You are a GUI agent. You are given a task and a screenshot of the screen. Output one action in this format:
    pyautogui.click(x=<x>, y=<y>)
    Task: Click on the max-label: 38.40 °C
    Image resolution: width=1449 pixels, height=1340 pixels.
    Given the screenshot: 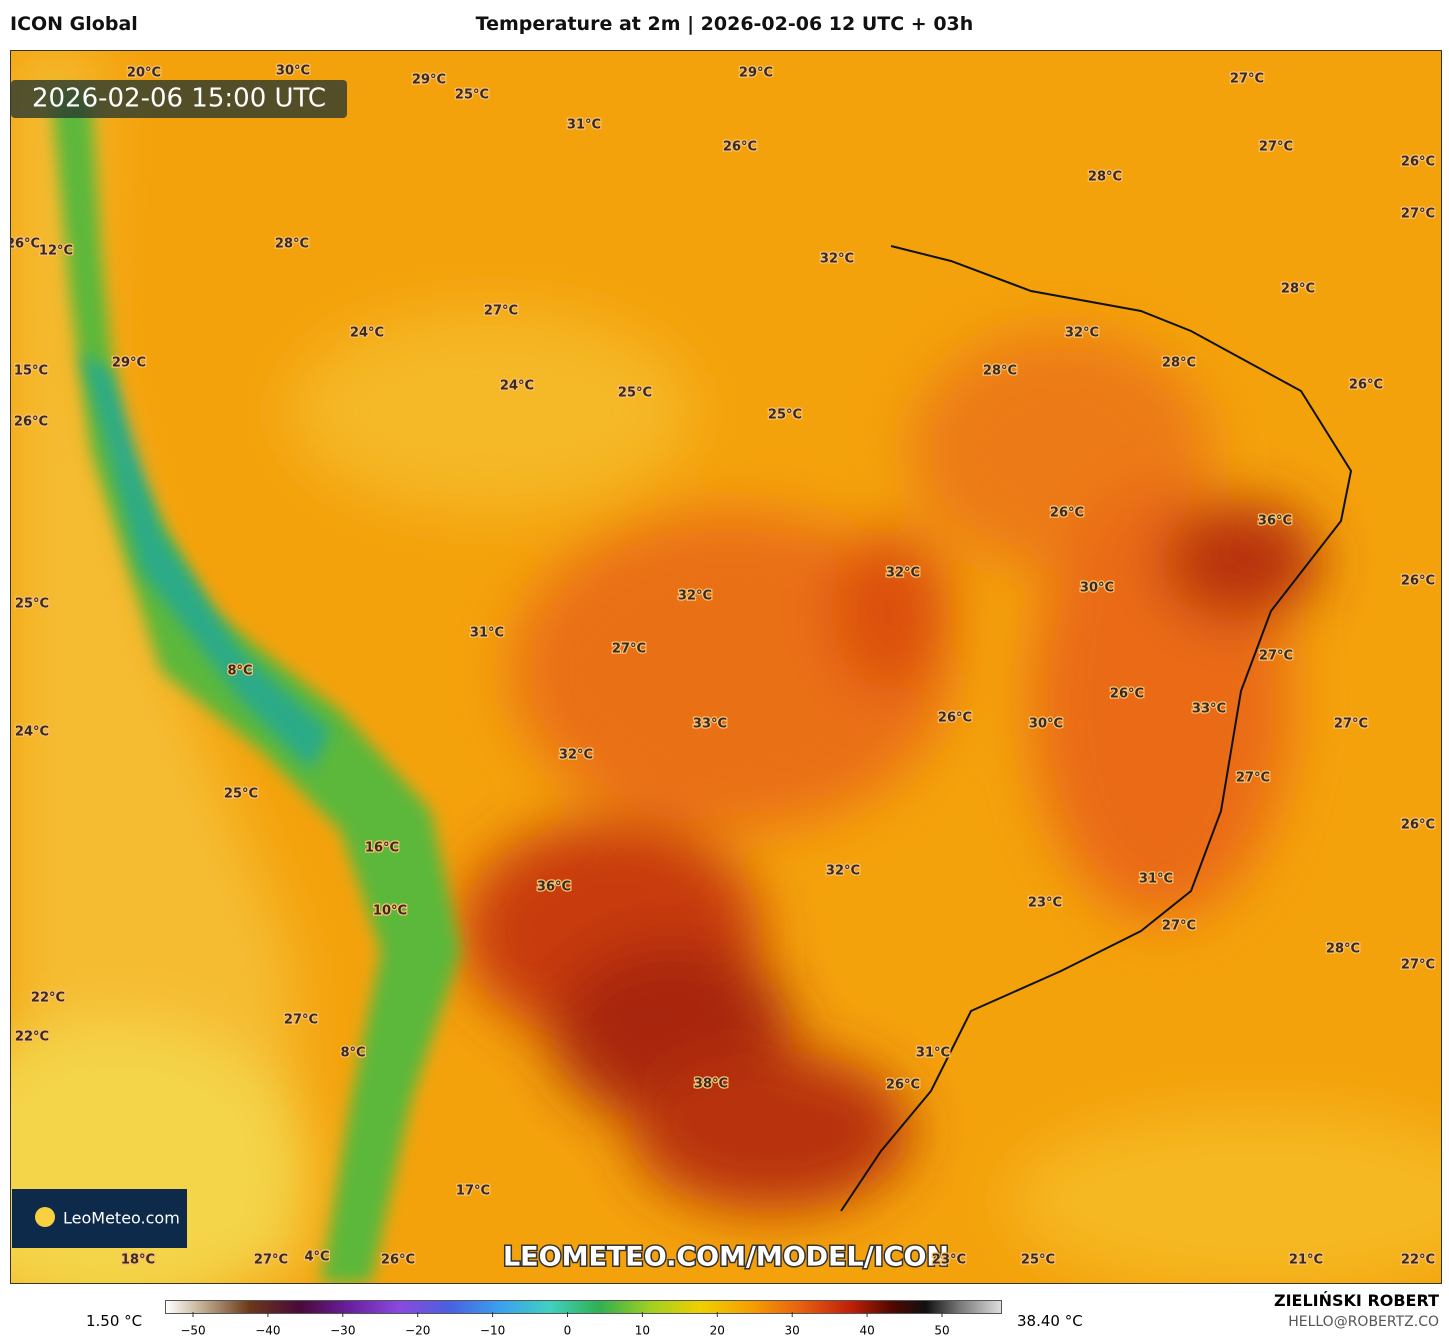 What is the action you would take?
    pyautogui.click(x=1050, y=1321)
    